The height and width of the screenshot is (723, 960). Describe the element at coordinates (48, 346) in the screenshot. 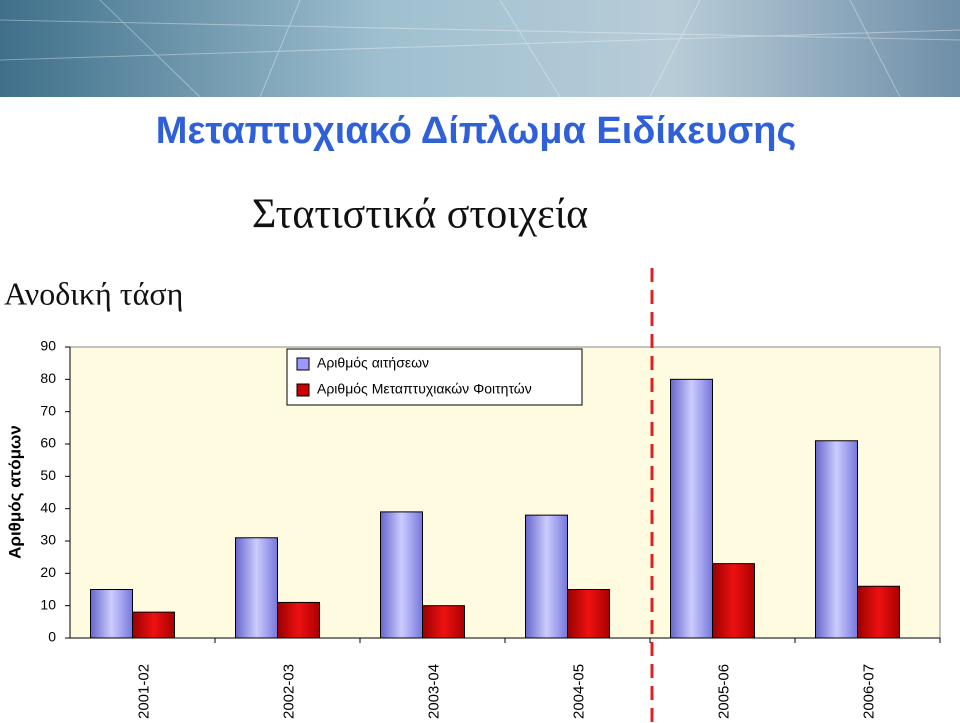

I see `y-tick-label: 90` at that location.